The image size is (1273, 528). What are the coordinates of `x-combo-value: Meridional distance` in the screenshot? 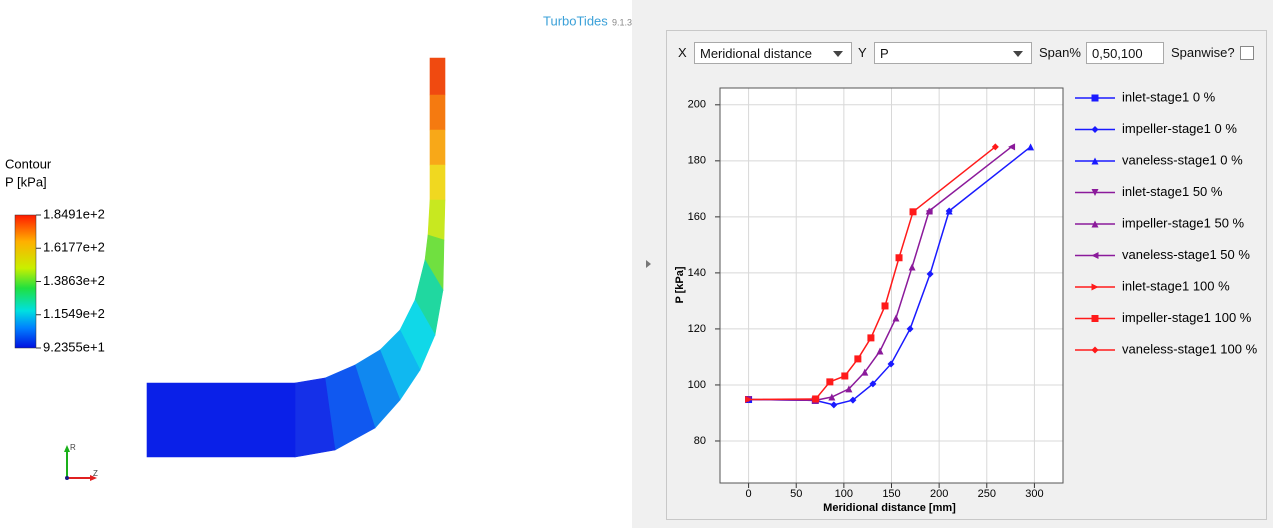 It's located at (756, 53).